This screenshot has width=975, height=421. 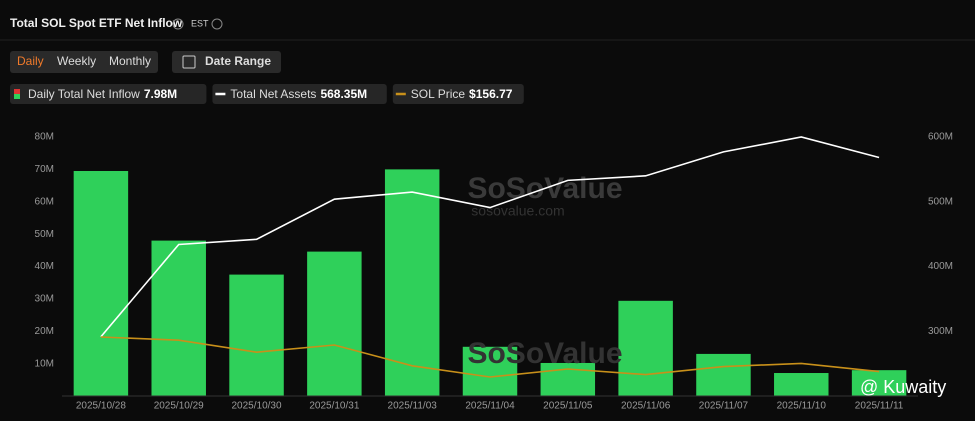 I want to click on y2-tick-label: 400M, so click(x=940, y=266).